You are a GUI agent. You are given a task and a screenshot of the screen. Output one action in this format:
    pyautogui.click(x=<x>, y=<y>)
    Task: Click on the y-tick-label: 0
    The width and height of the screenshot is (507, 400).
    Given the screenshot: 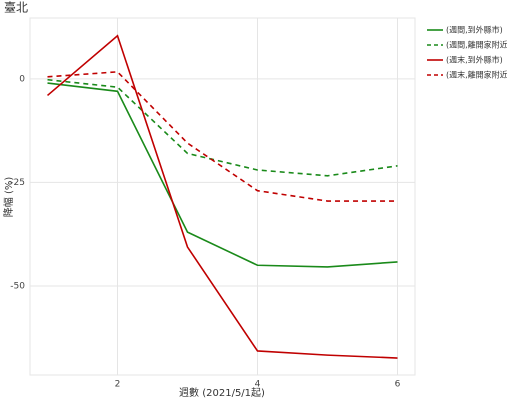 What is the action you would take?
    pyautogui.click(x=22, y=79)
    